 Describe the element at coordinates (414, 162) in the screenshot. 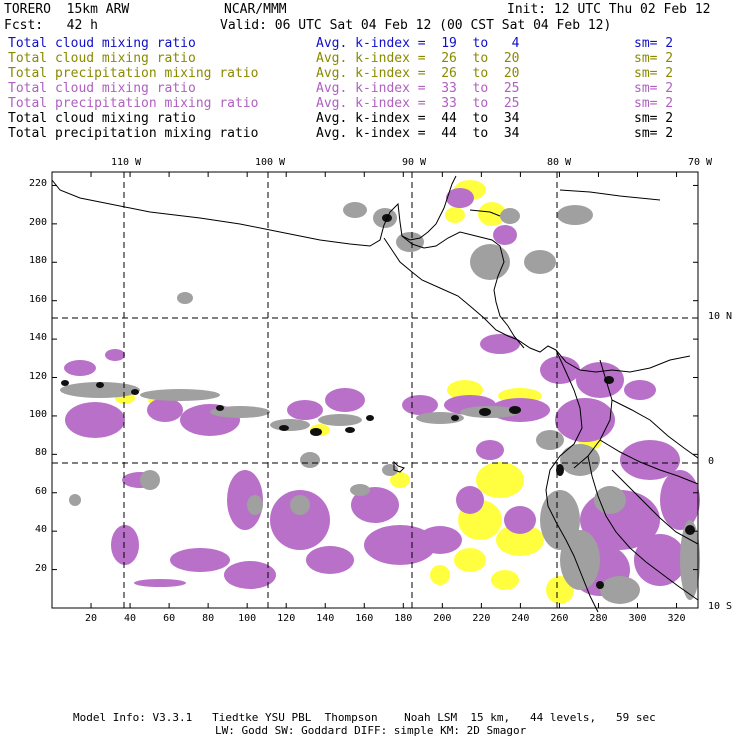

I see `longitude-label: 90 W` at that location.